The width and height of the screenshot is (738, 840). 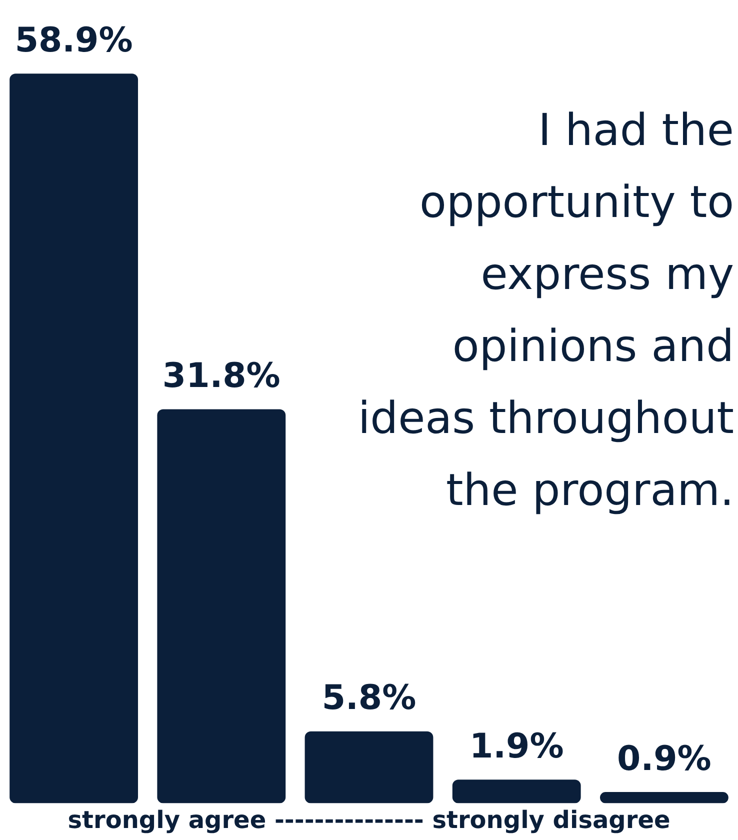 What do you see at coordinates (516, 746) in the screenshot?
I see `data-label: 1.9%` at bounding box center [516, 746].